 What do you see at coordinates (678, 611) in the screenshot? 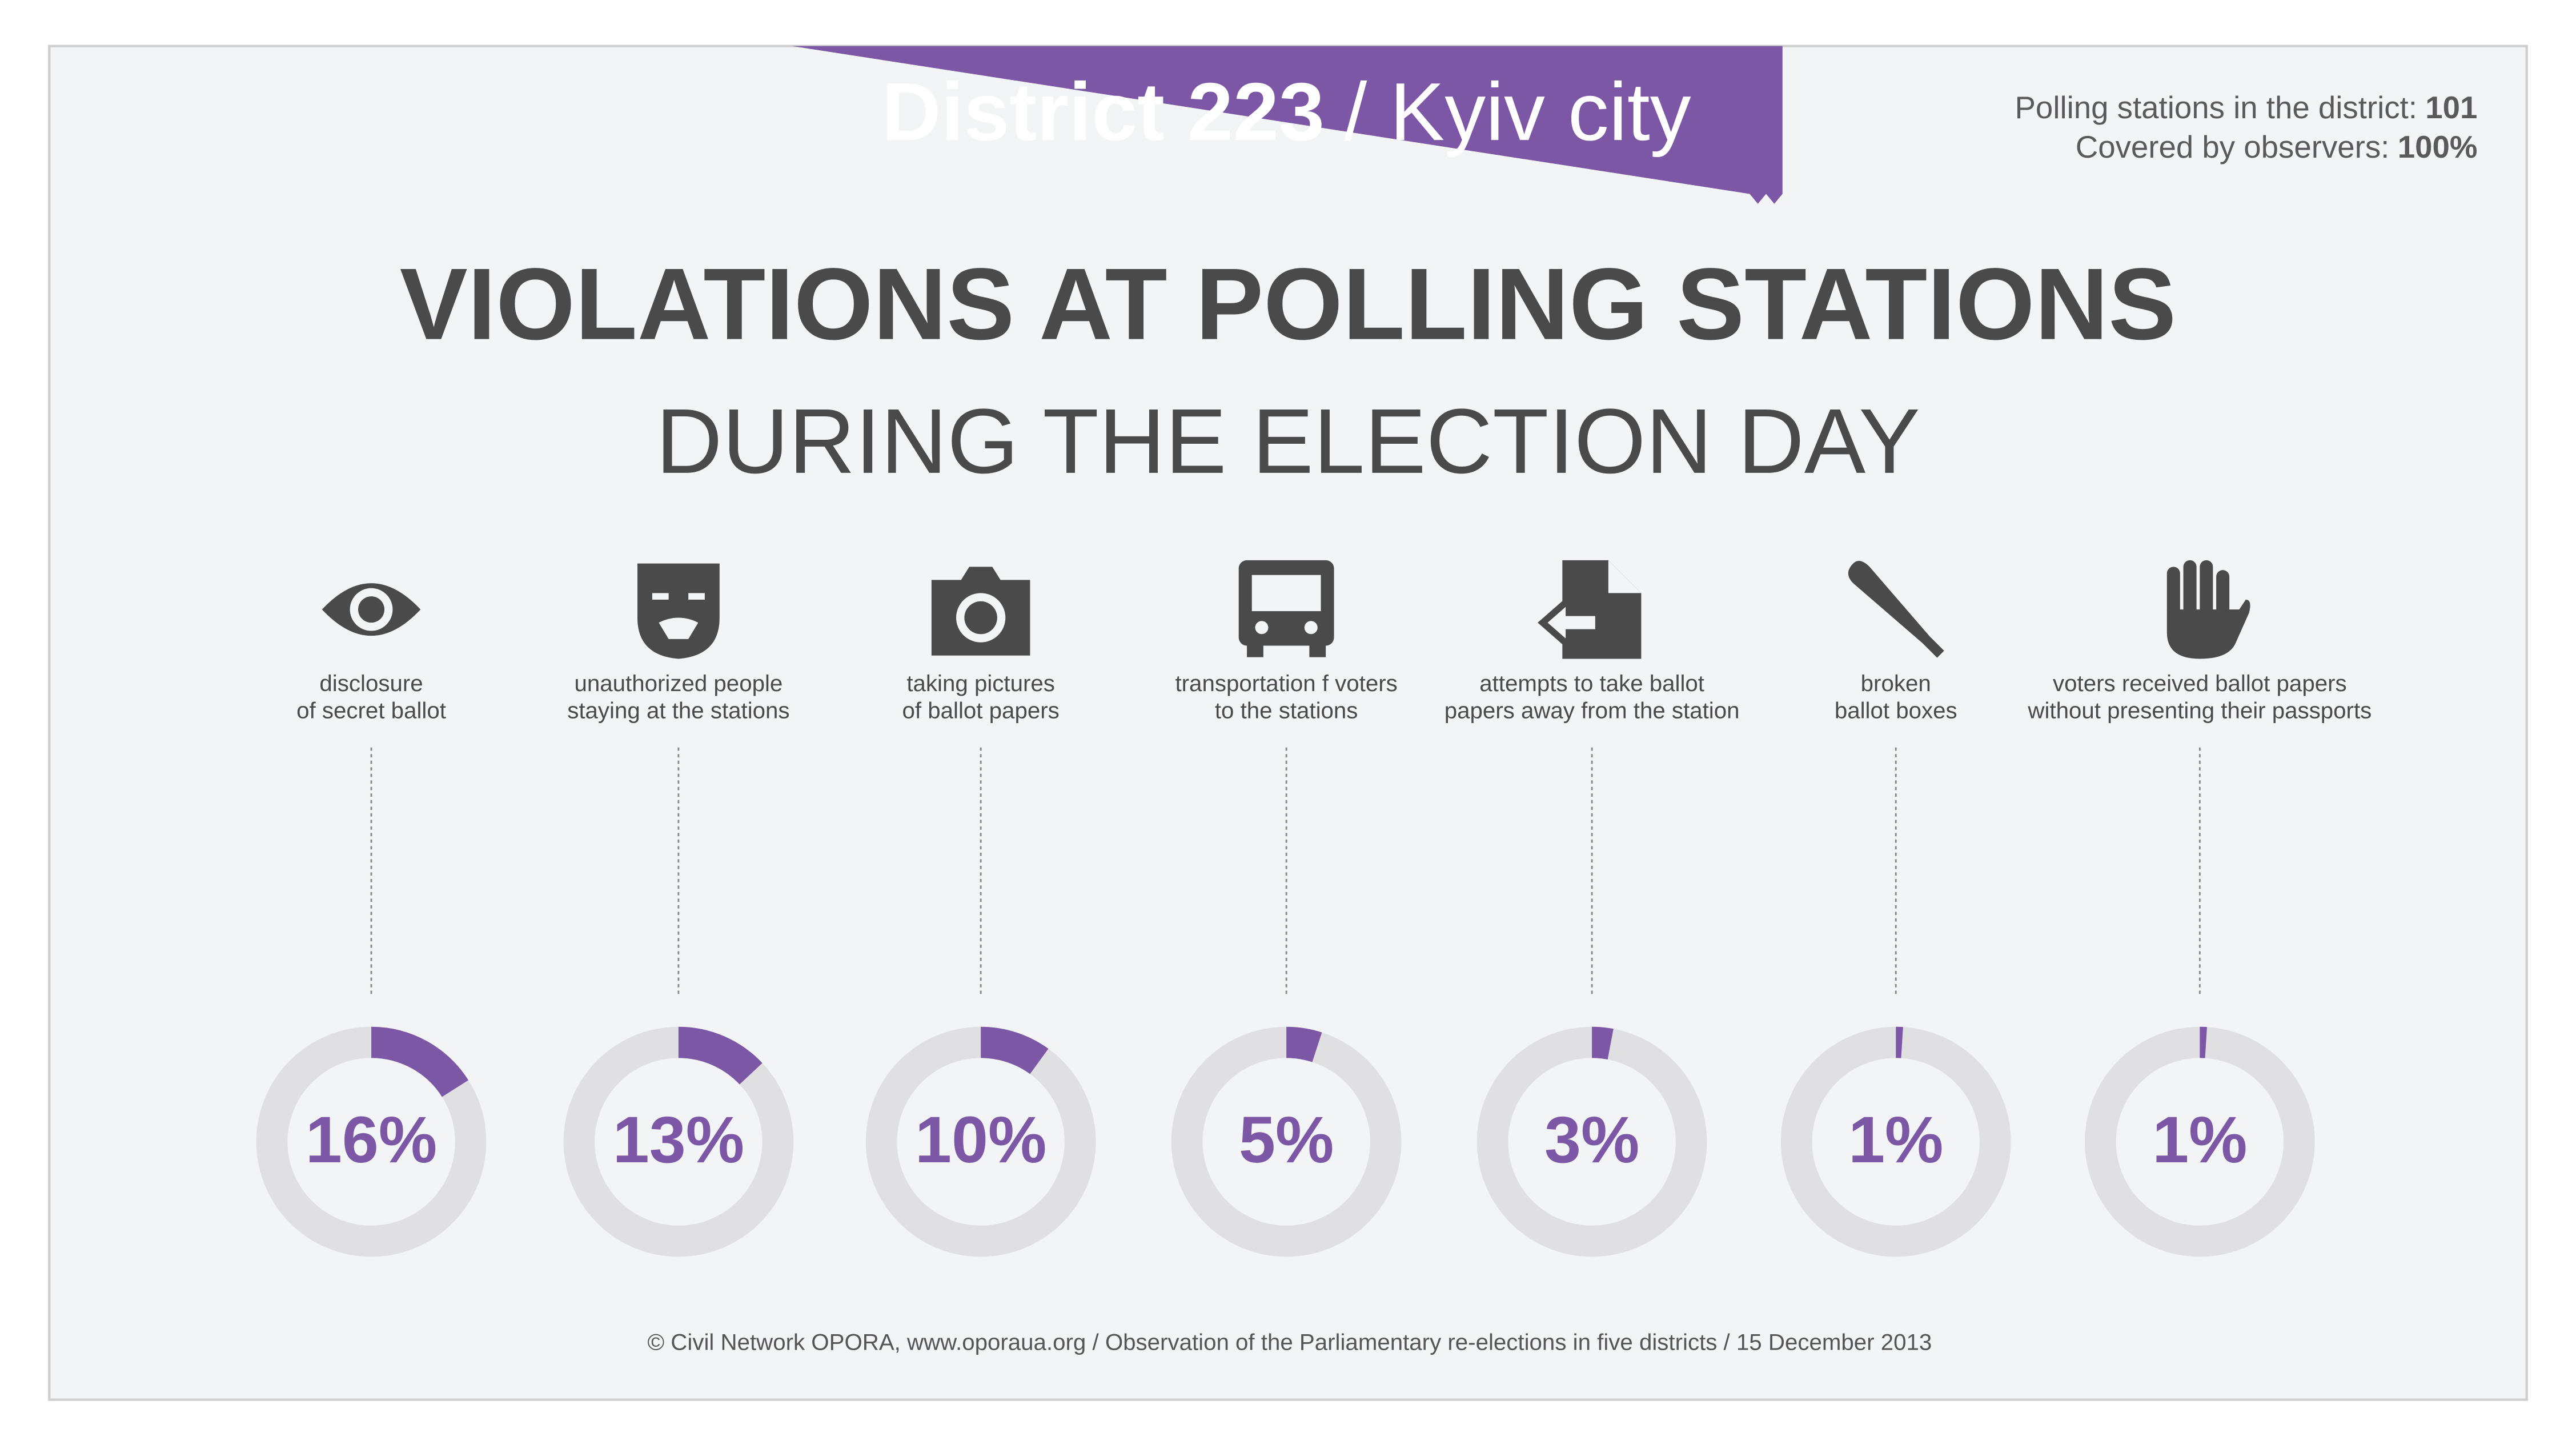
I see `icon-mask` at bounding box center [678, 611].